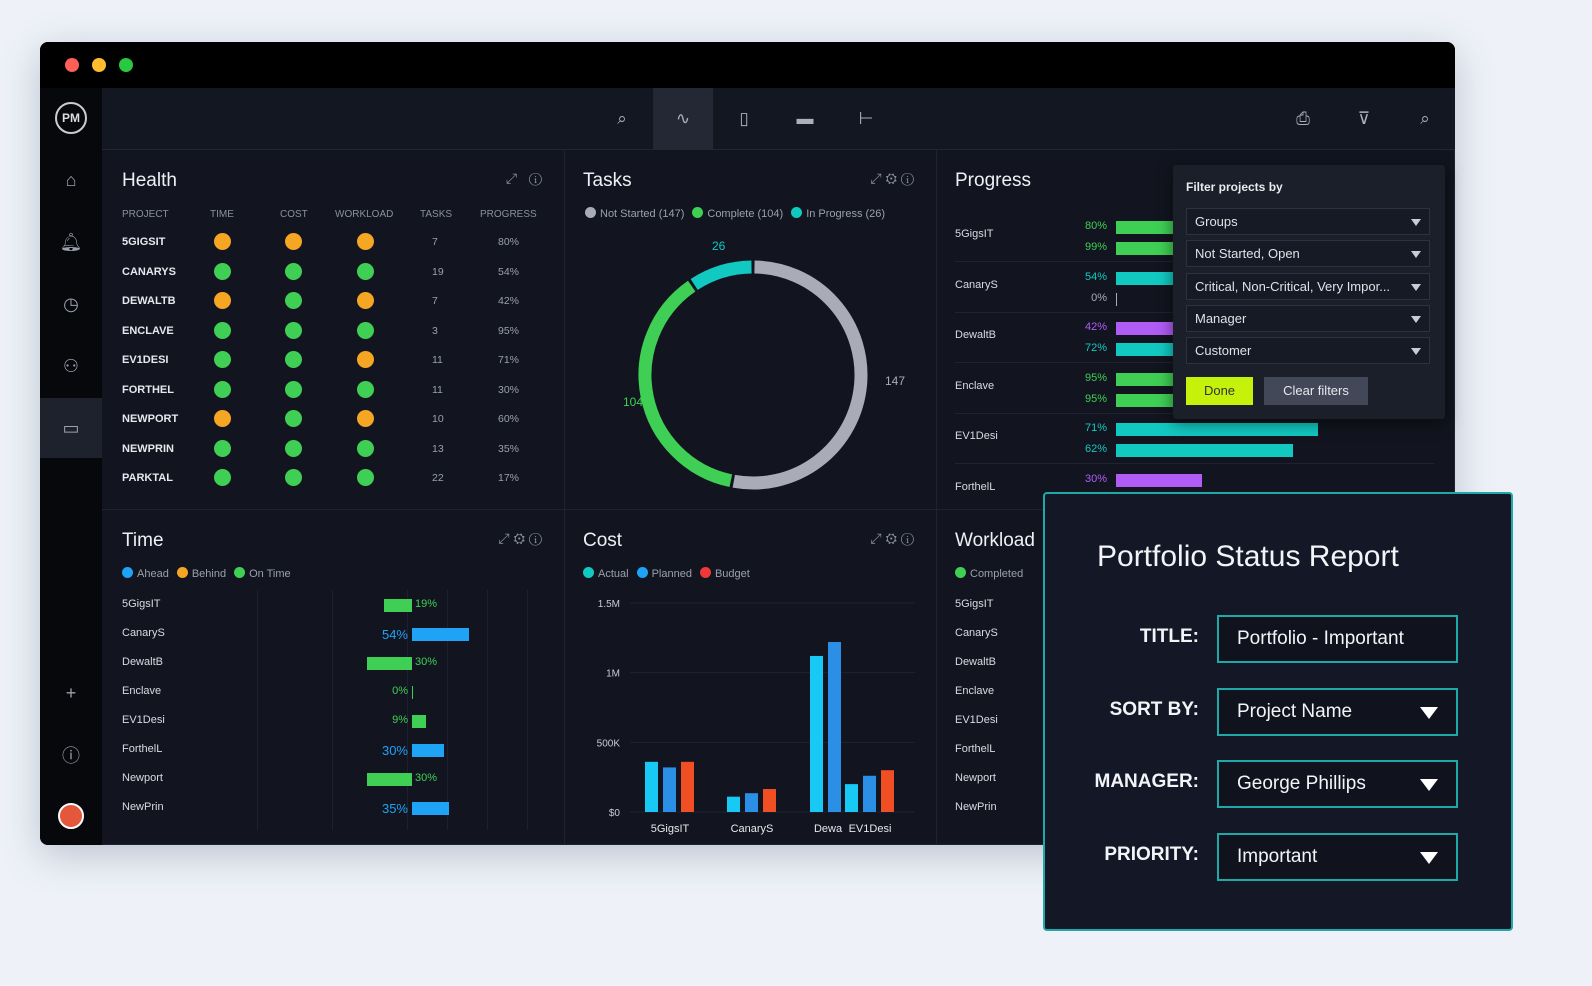  I want to click on panel-title: Progress, so click(993, 180).